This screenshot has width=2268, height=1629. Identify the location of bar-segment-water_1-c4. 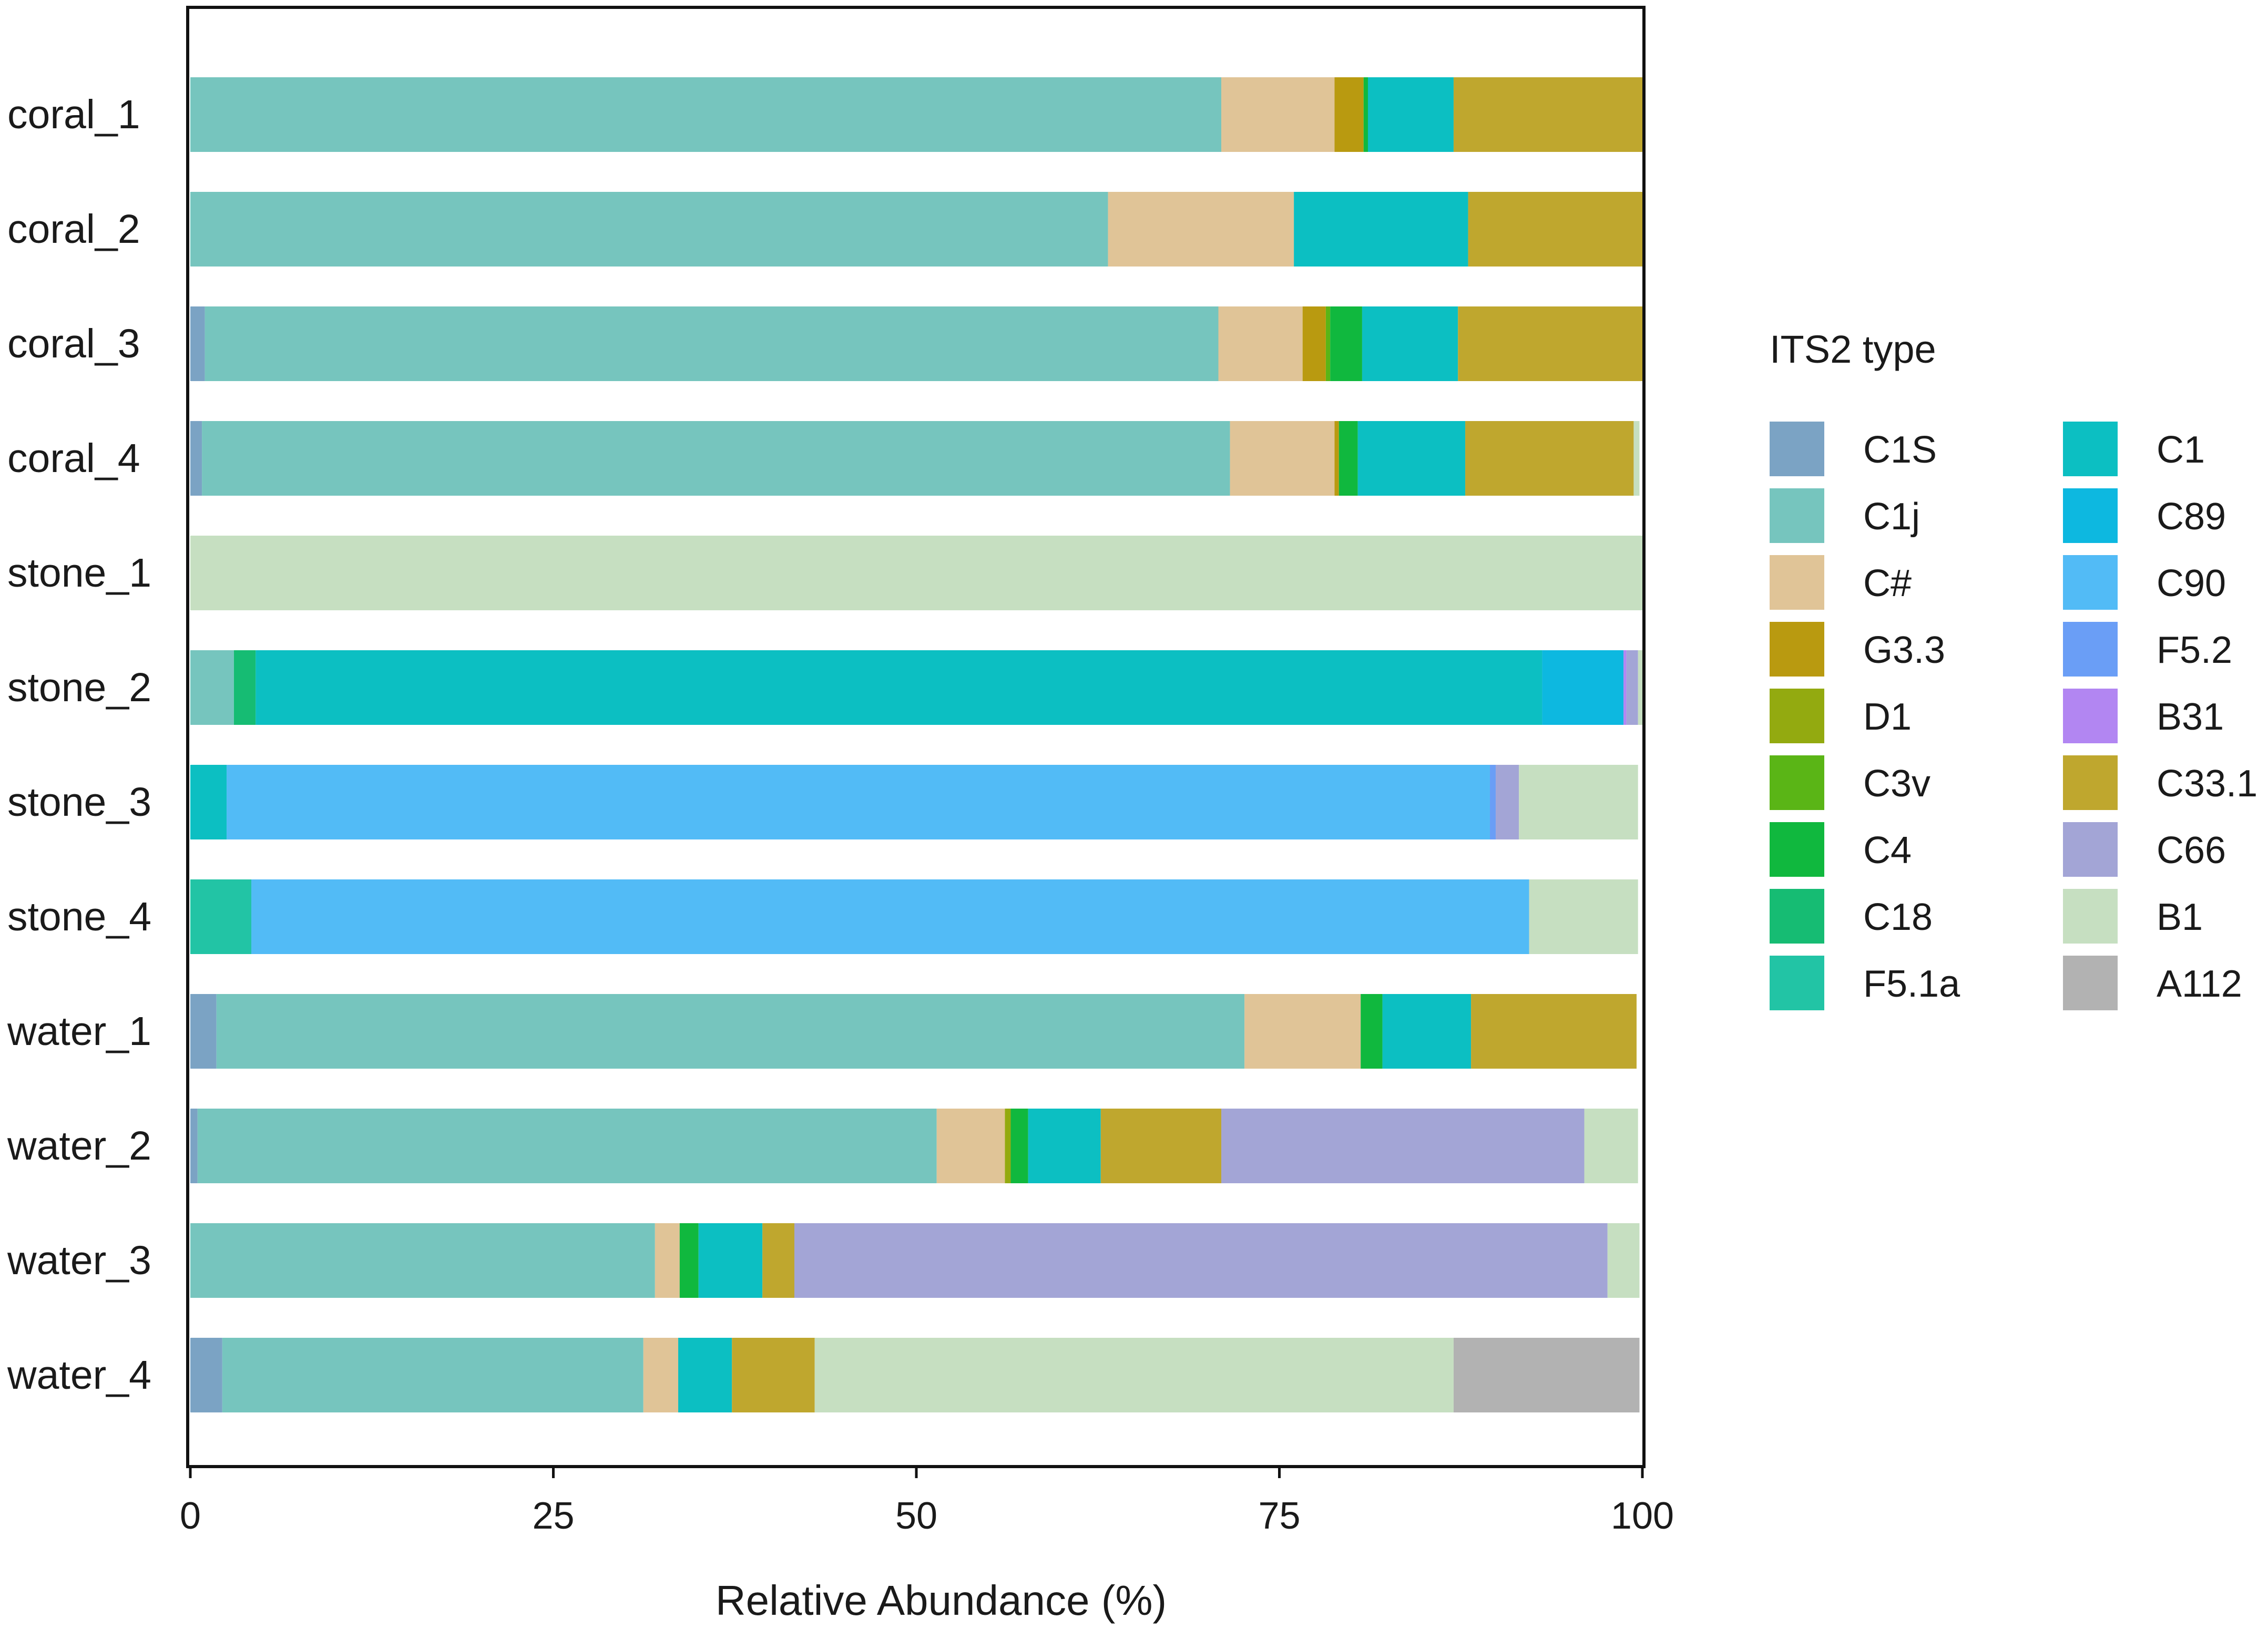
(1372, 1031).